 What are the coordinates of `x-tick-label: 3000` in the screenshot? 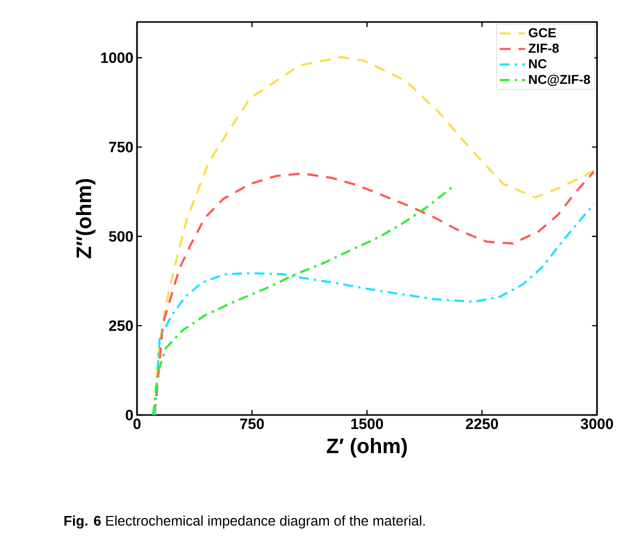 It's located at (596, 424).